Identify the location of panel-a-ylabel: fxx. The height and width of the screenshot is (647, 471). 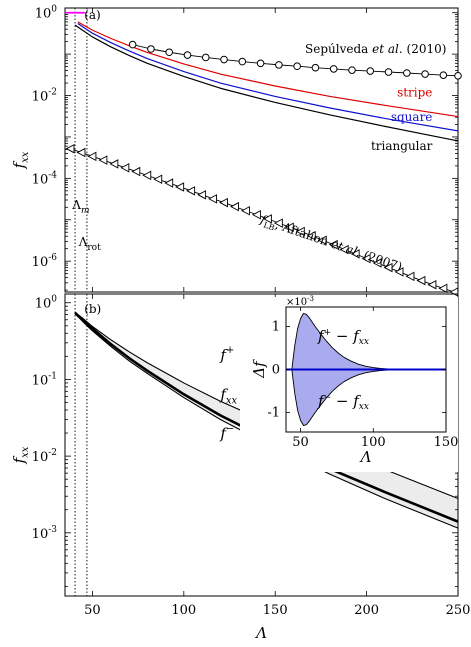
(20, 160).